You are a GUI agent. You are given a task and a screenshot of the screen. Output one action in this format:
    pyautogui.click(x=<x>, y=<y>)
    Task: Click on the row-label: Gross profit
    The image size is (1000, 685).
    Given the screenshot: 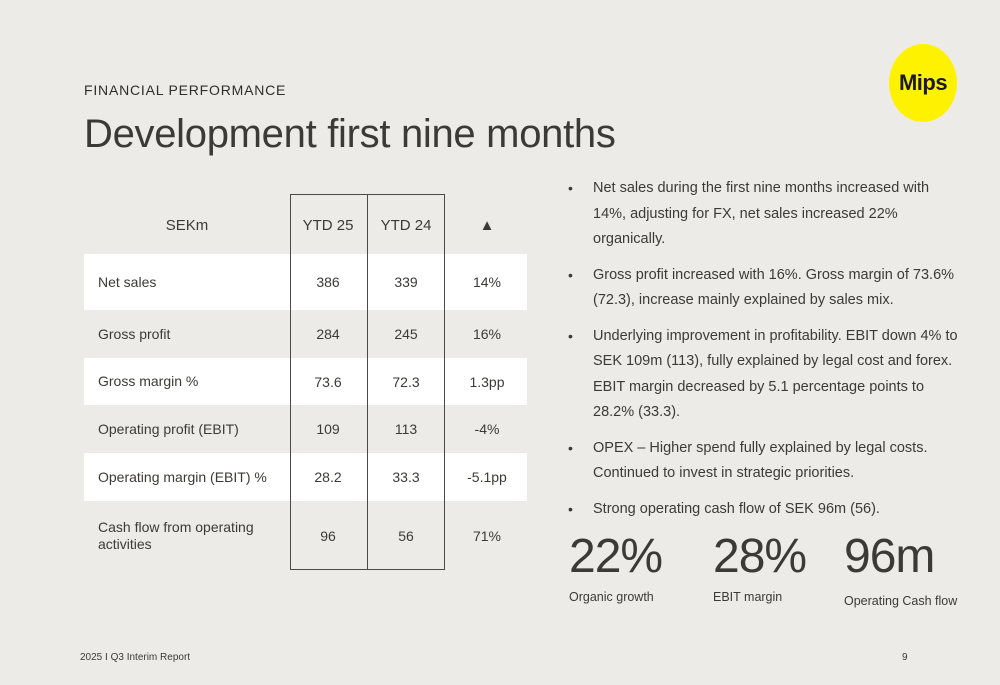 What is the action you would take?
    pyautogui.click(x=134, y=333)
    